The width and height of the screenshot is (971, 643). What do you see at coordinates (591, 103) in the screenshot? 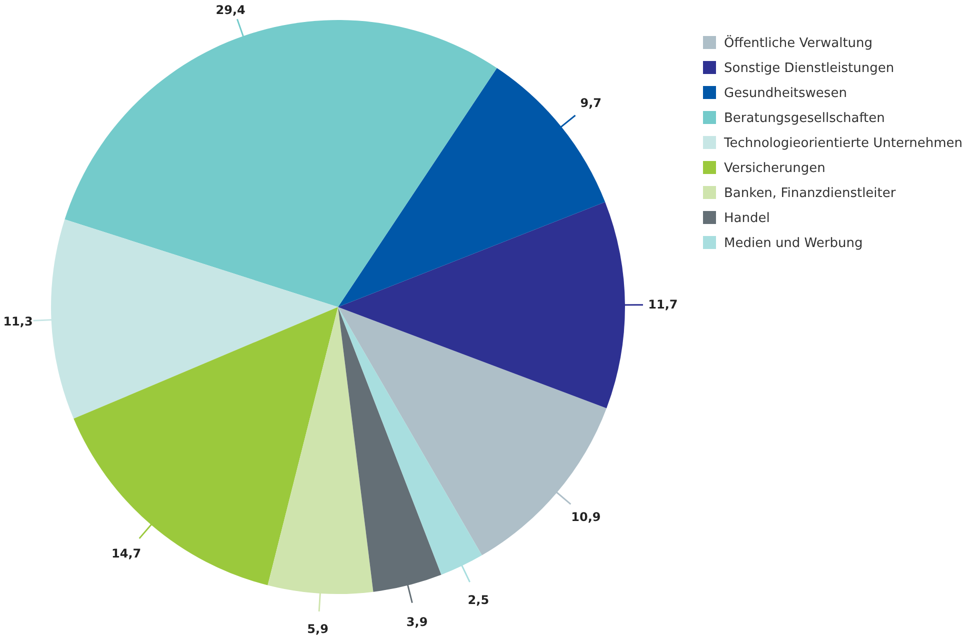
I see `data-label: 9,7` at bounding box center [591, 103].